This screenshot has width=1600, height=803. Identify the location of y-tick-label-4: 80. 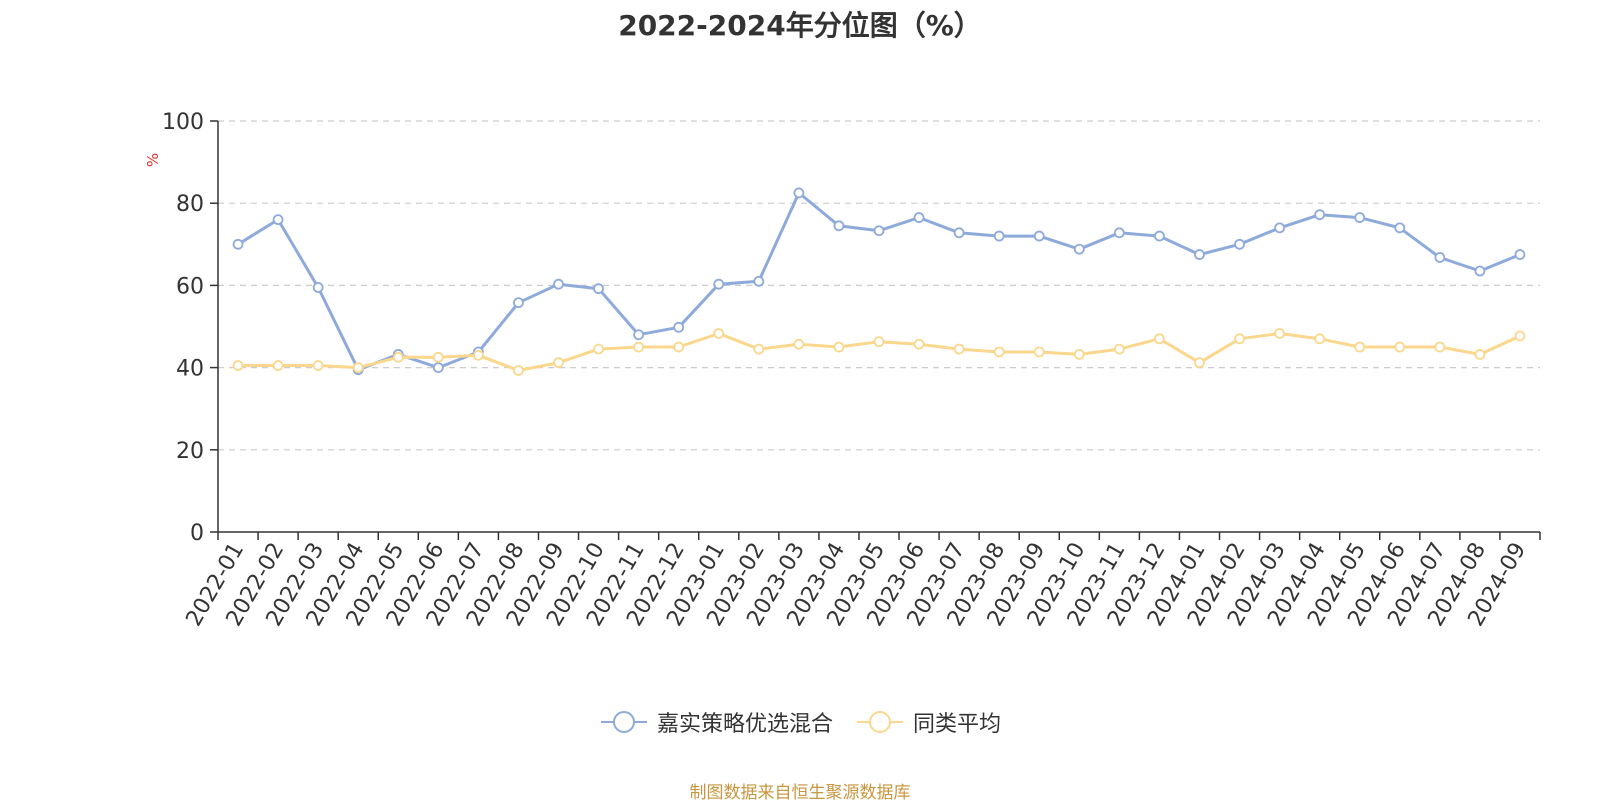
(190, 204).